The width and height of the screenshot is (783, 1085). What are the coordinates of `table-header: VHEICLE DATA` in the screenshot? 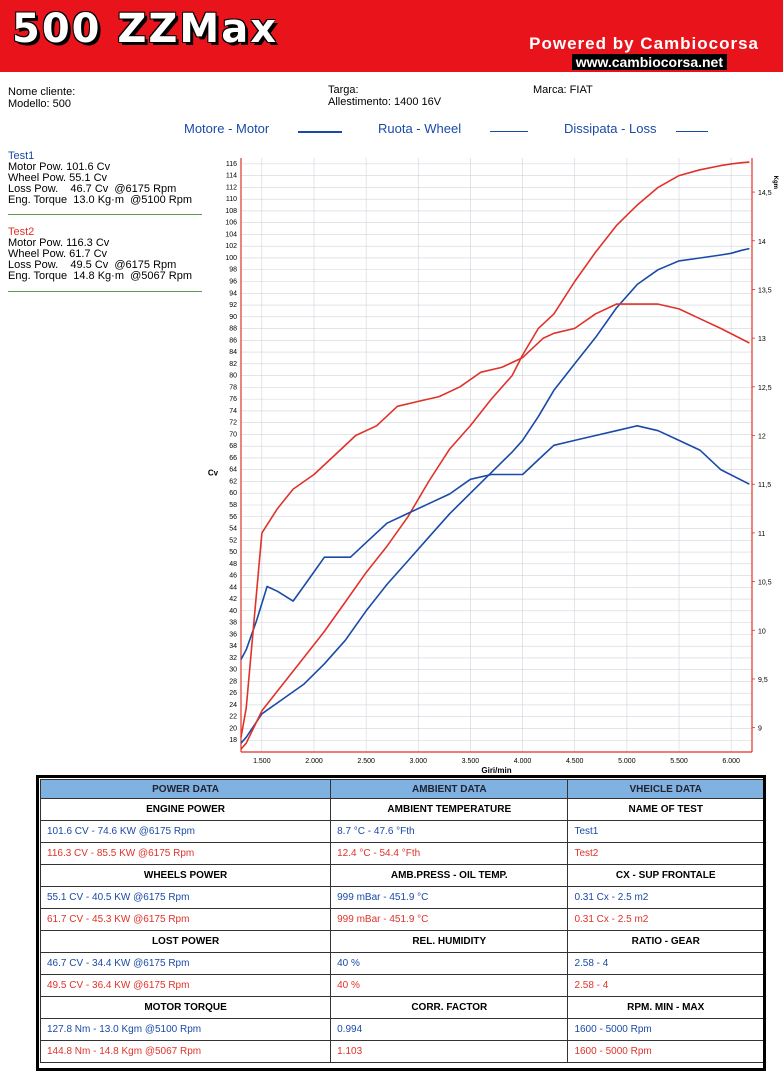 It's located at (665, 789).